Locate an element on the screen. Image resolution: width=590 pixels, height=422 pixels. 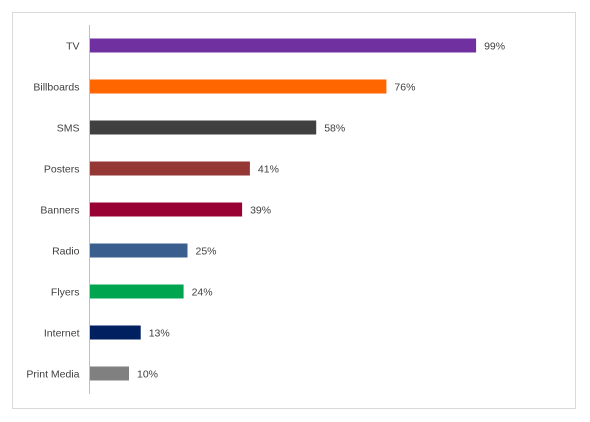
bar-banners is located at coordinates (166, 209).